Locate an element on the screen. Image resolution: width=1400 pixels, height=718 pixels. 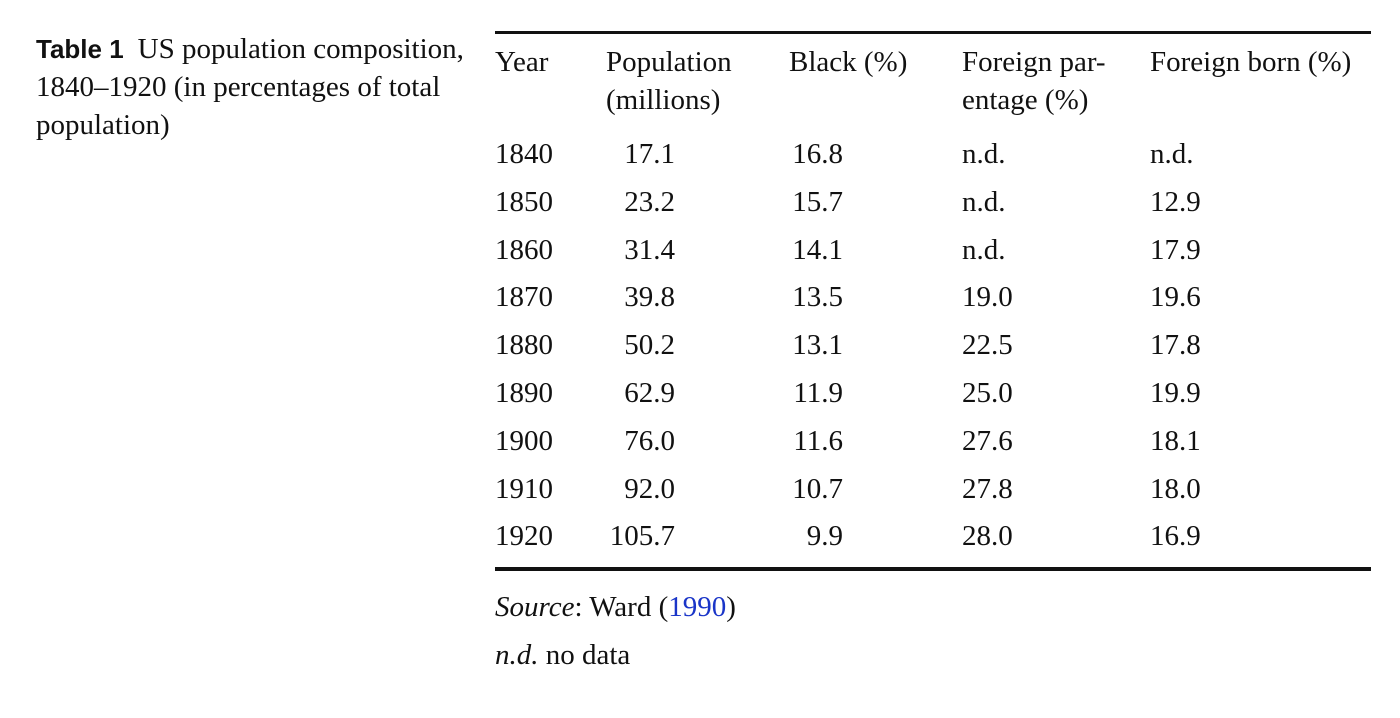
cell-foreign-parentage: 28.0 is located at coordinates (987, 536).